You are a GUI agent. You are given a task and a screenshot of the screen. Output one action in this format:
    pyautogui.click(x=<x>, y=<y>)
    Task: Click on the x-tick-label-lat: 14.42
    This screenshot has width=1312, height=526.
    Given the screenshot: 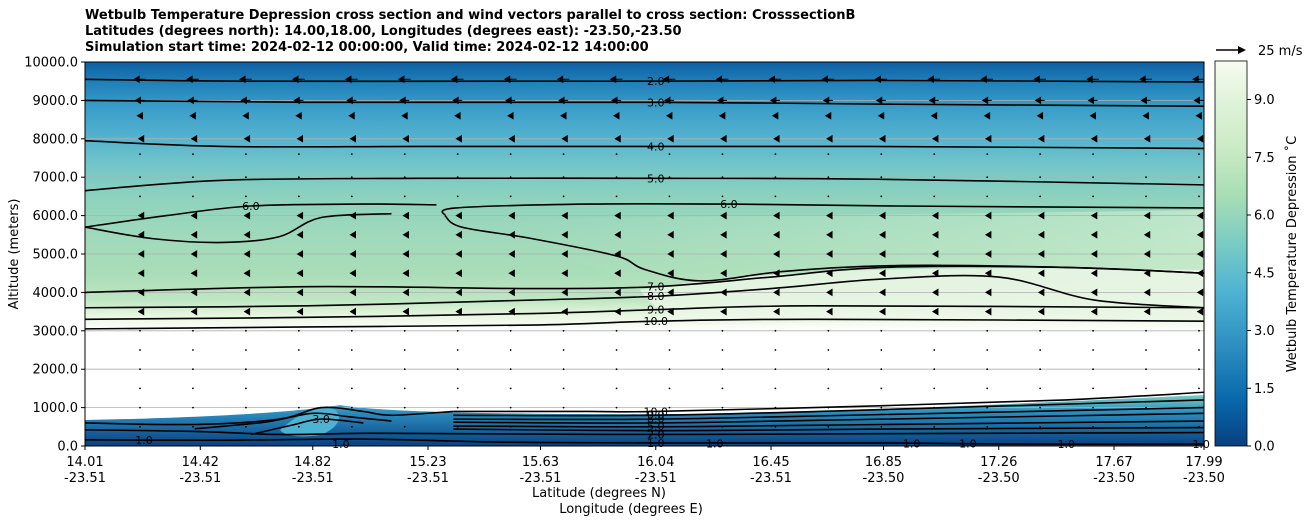 What is the action you would take?
    pyautogui.click(x=200, y=462)
    